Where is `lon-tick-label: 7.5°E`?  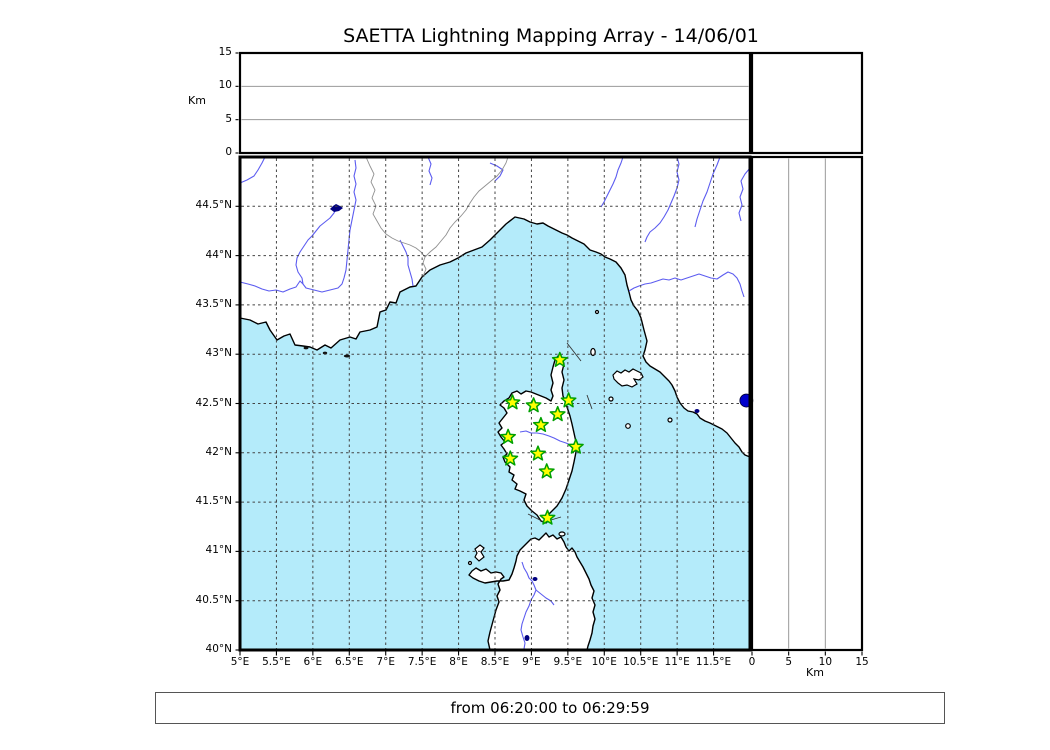 lon-tick-label: 7.5°E is located at coordinates (422, 662).